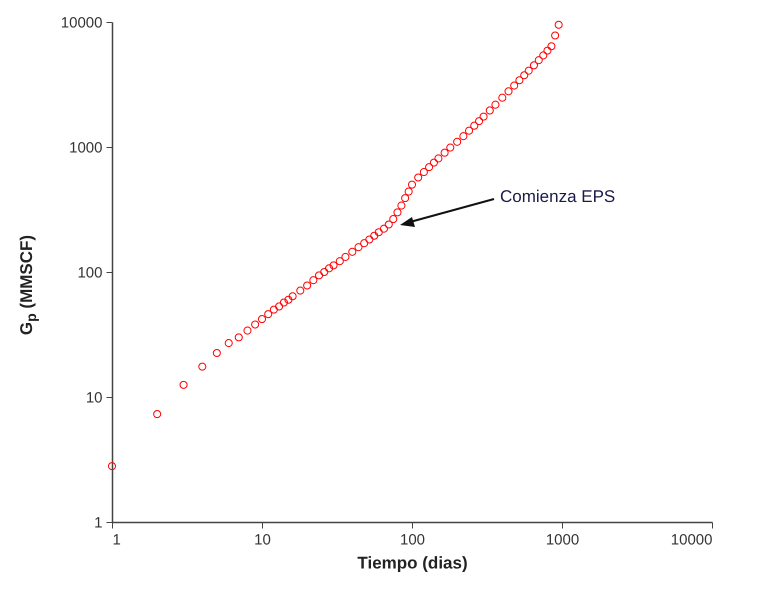 Image resolution: width=766 pixels, height=612 pixels. I want to click on x-tick-label: 10, so click(262, 540).